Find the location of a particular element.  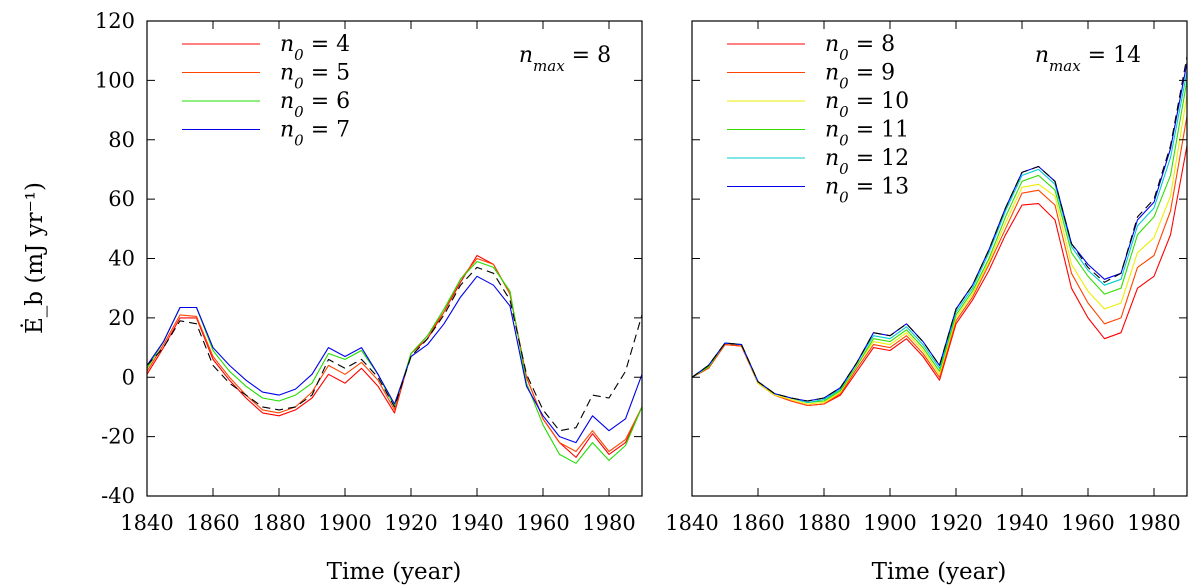

left-series-dashed-reference is located at coordinates (394, 349).